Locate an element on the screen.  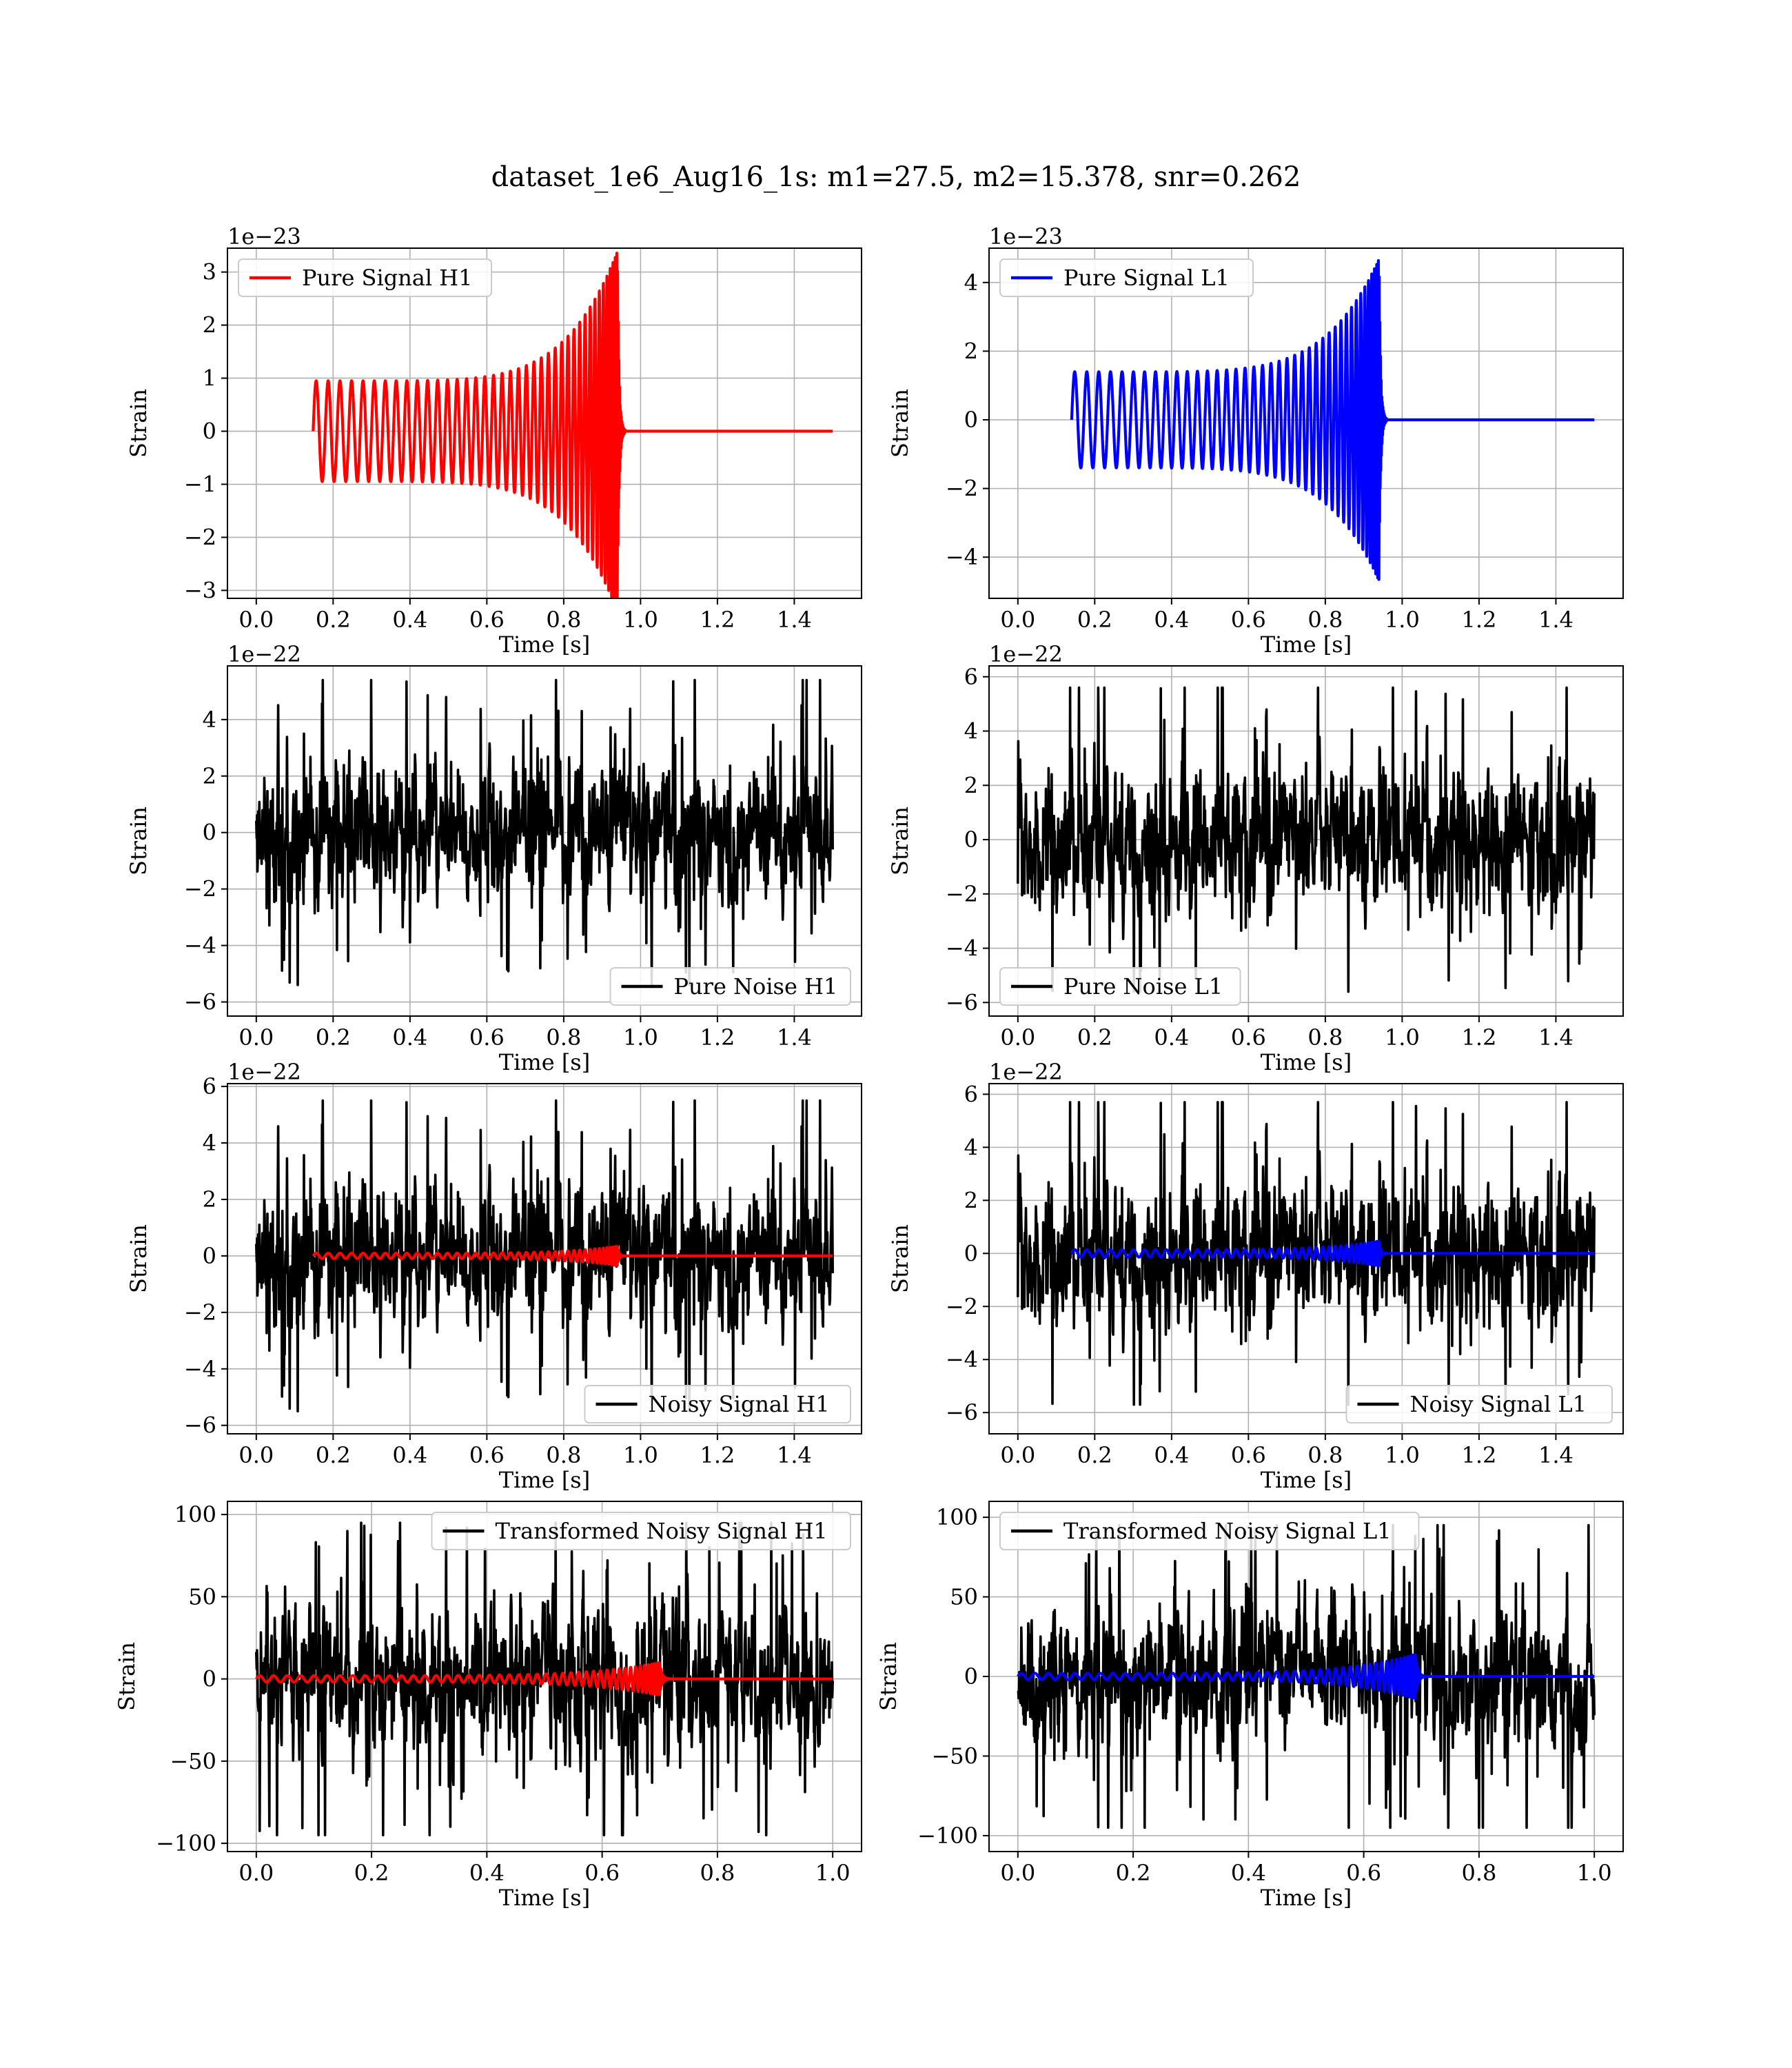
series-line-pure-noise-h1 is located at coordinates (544, 832).